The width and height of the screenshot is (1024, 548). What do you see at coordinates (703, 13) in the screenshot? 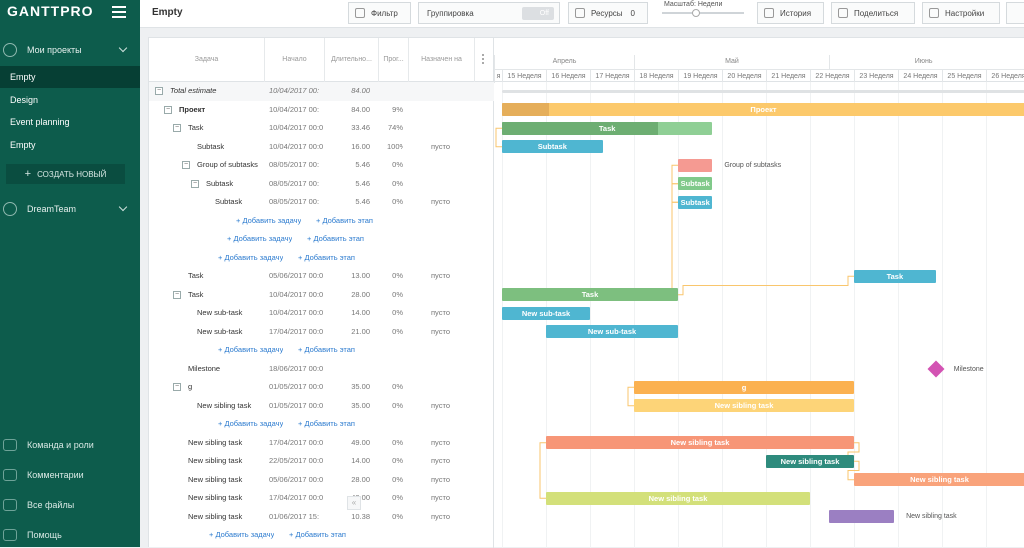
I see `zoom-slider` at bounding box center [703, 13].